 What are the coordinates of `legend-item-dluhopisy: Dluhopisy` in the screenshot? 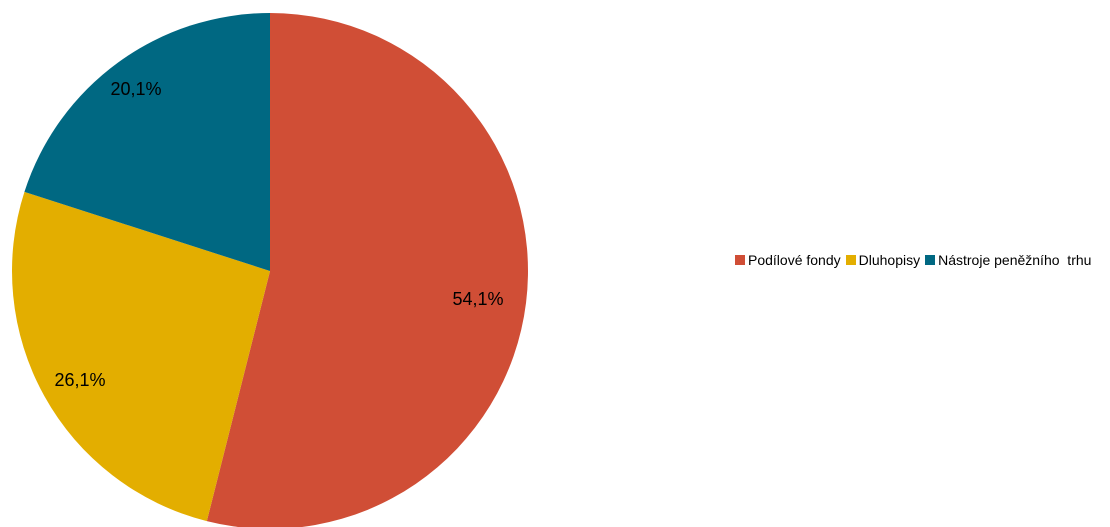 It's located at (883, 260).